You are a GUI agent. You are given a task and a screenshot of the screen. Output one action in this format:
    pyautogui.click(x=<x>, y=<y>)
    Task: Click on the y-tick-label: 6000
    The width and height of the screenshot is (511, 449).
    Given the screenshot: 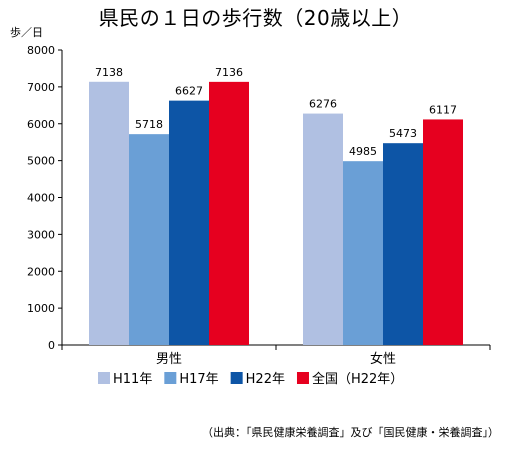 What is the action you would take?
    pyautogui.click(x=41, y=124)
    